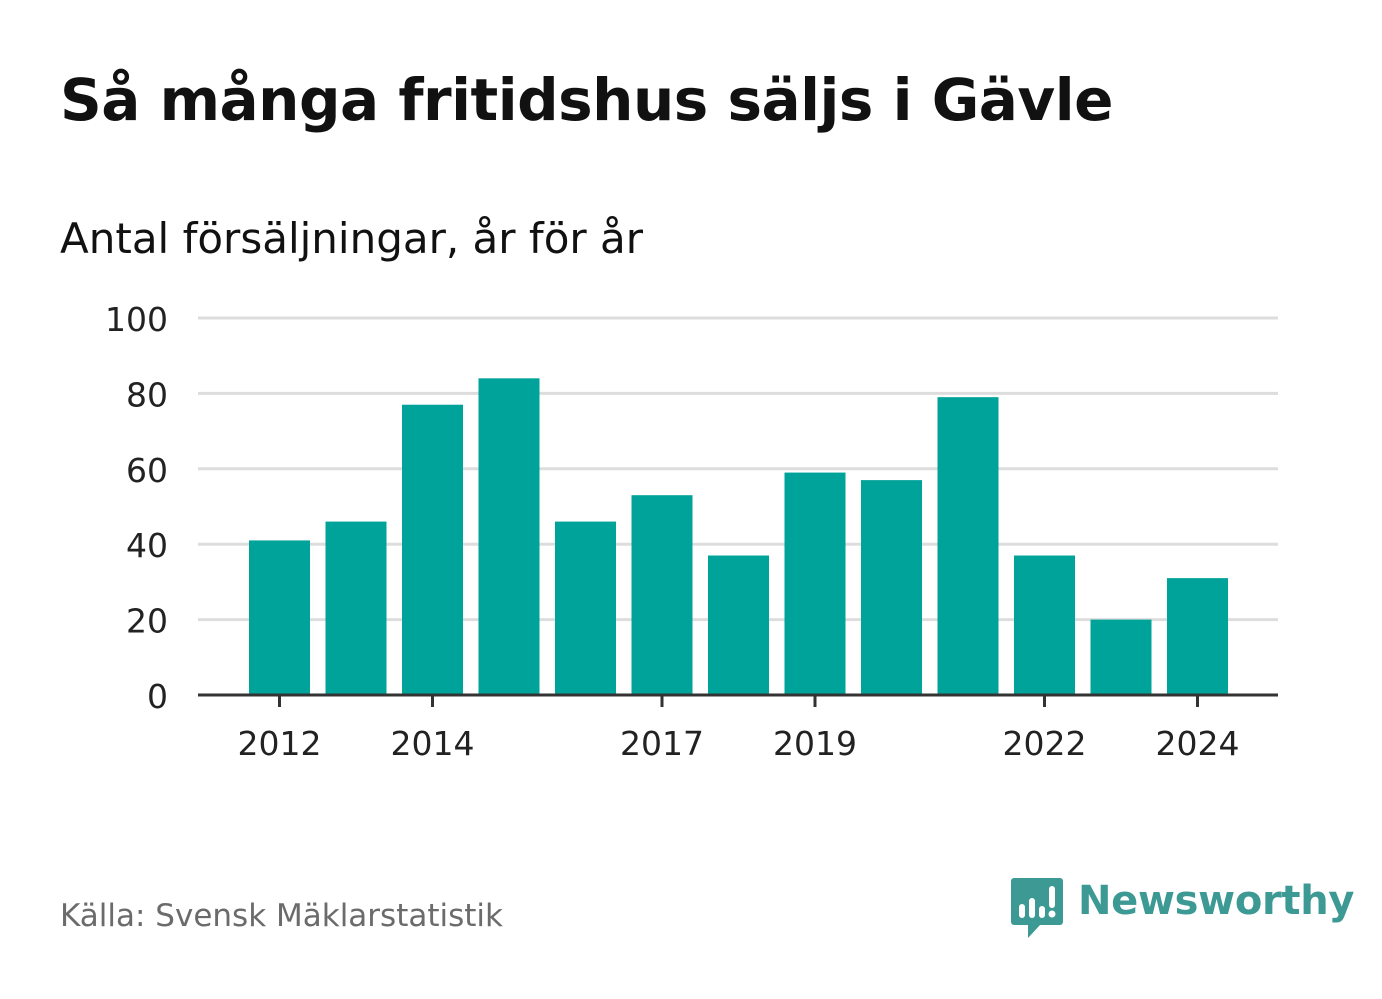 The width and height of the screenshot is (1382, 999). What do you see at coordinates (738, 625) in the screenshot?
I see `bar-2018` at bounding box center [738, 625].